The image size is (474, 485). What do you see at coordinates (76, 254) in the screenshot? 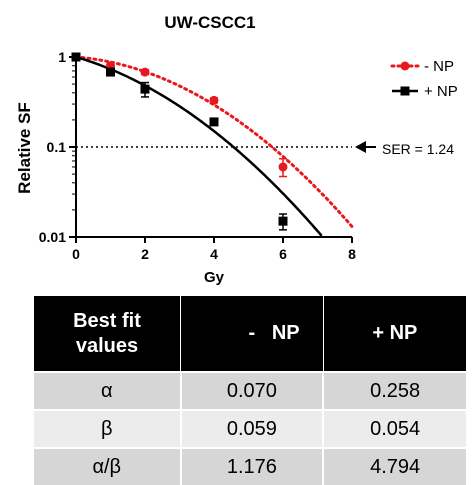
I see `x-tick-label: 0` at bounding box center [76, 254].